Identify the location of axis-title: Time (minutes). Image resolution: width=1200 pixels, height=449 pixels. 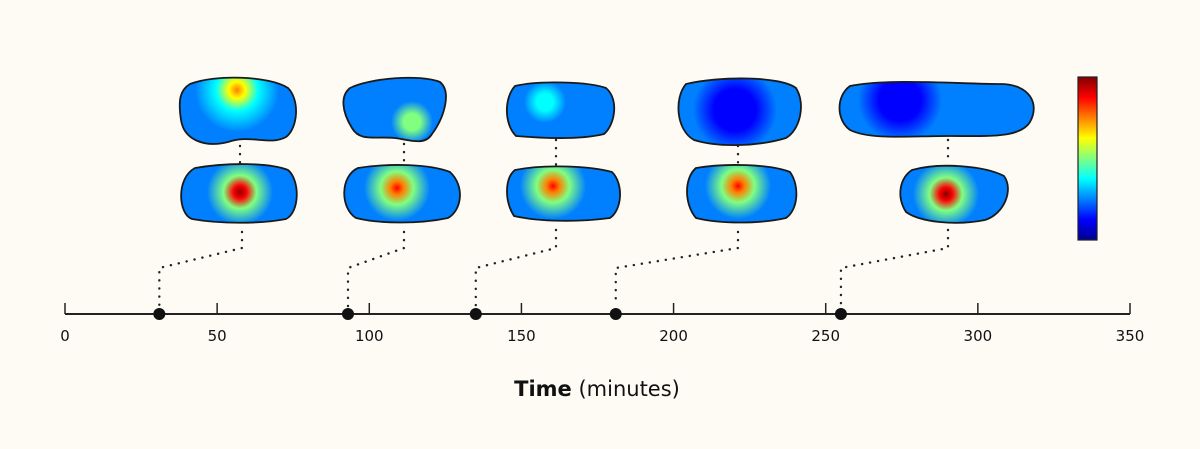
(597, 389).